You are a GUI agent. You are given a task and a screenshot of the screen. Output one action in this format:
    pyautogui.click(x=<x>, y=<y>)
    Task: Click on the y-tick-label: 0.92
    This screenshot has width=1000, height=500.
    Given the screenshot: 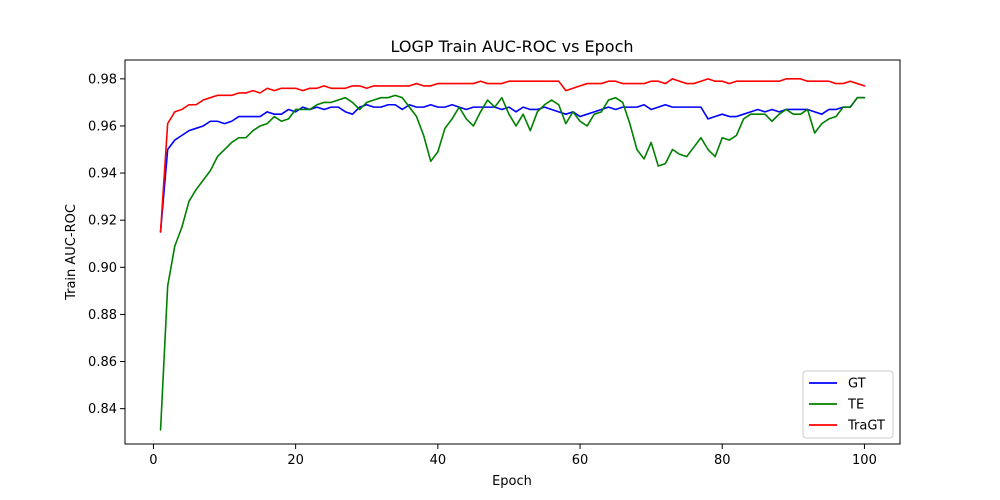 What is the action you would take?
    pyautogui.click(x=102, y=221)
    